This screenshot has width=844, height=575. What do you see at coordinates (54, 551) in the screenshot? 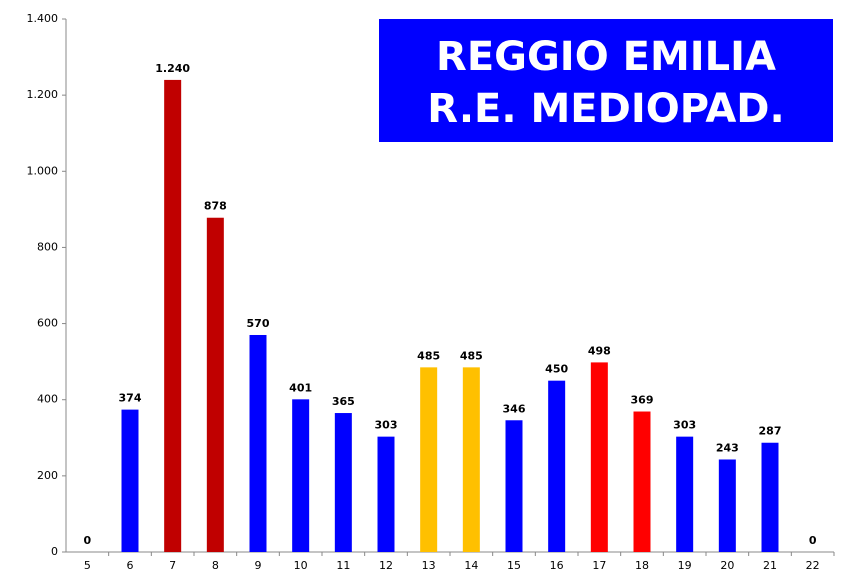
I see `y-tick-label: 0` at bounding box center [54, 551].